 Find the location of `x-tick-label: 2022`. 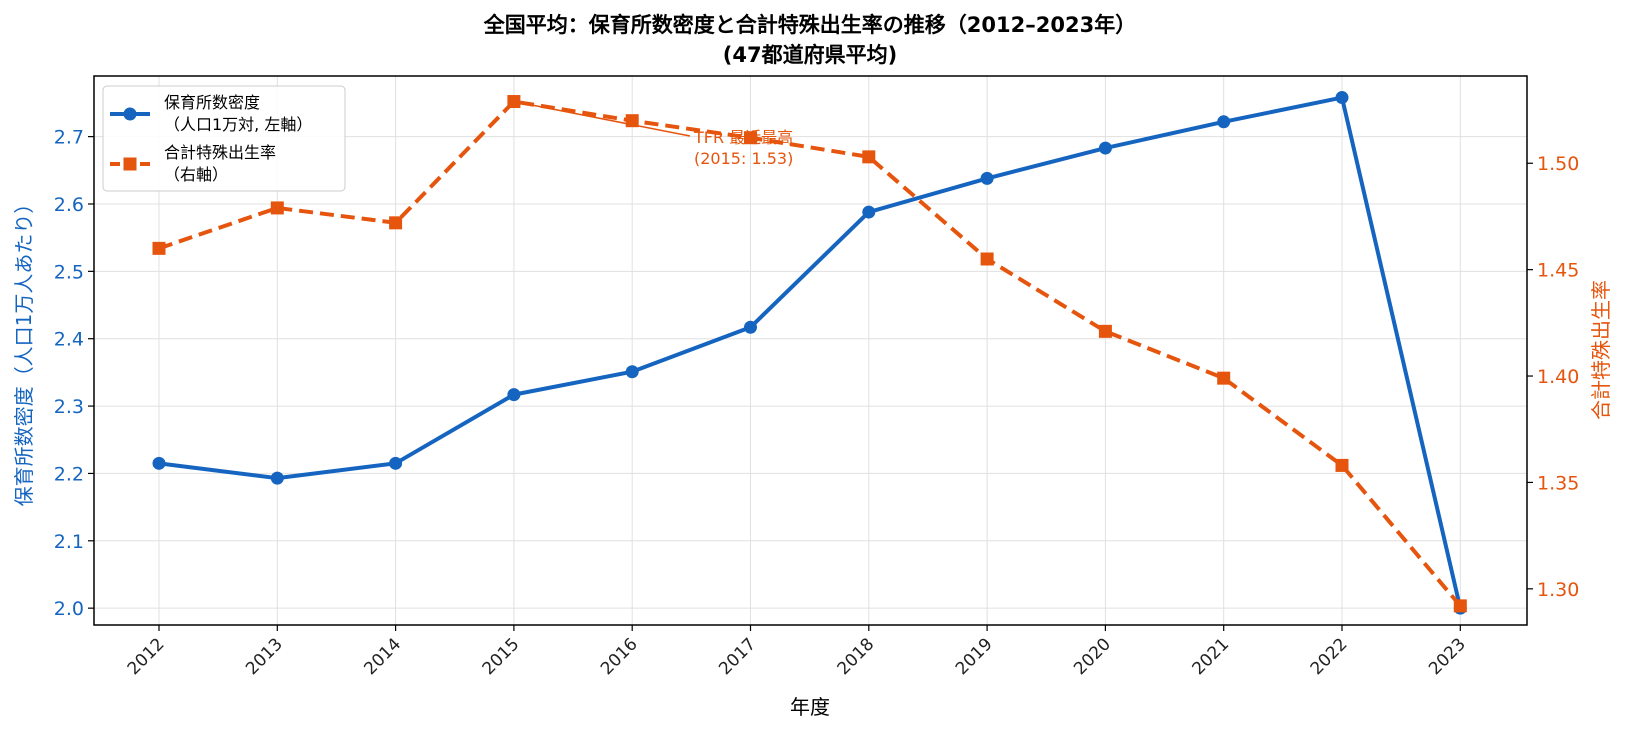

x-tick-label: 2022 is located at coordinates (1329, 656).